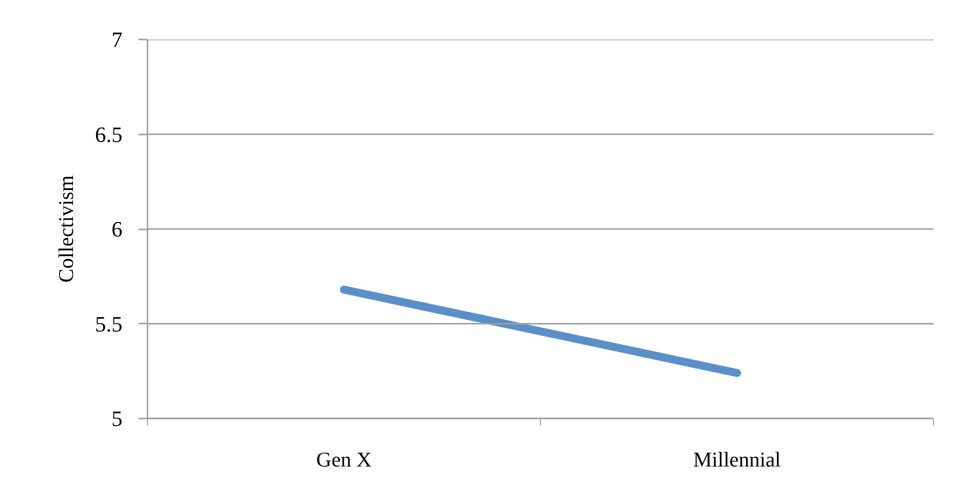 The width and height of the screenshot is (958, 483). What do you see at coordinates (66, 229) in the screenshot?
I see `y-axis-title: Collectivism` at bounding box center [66, 229].